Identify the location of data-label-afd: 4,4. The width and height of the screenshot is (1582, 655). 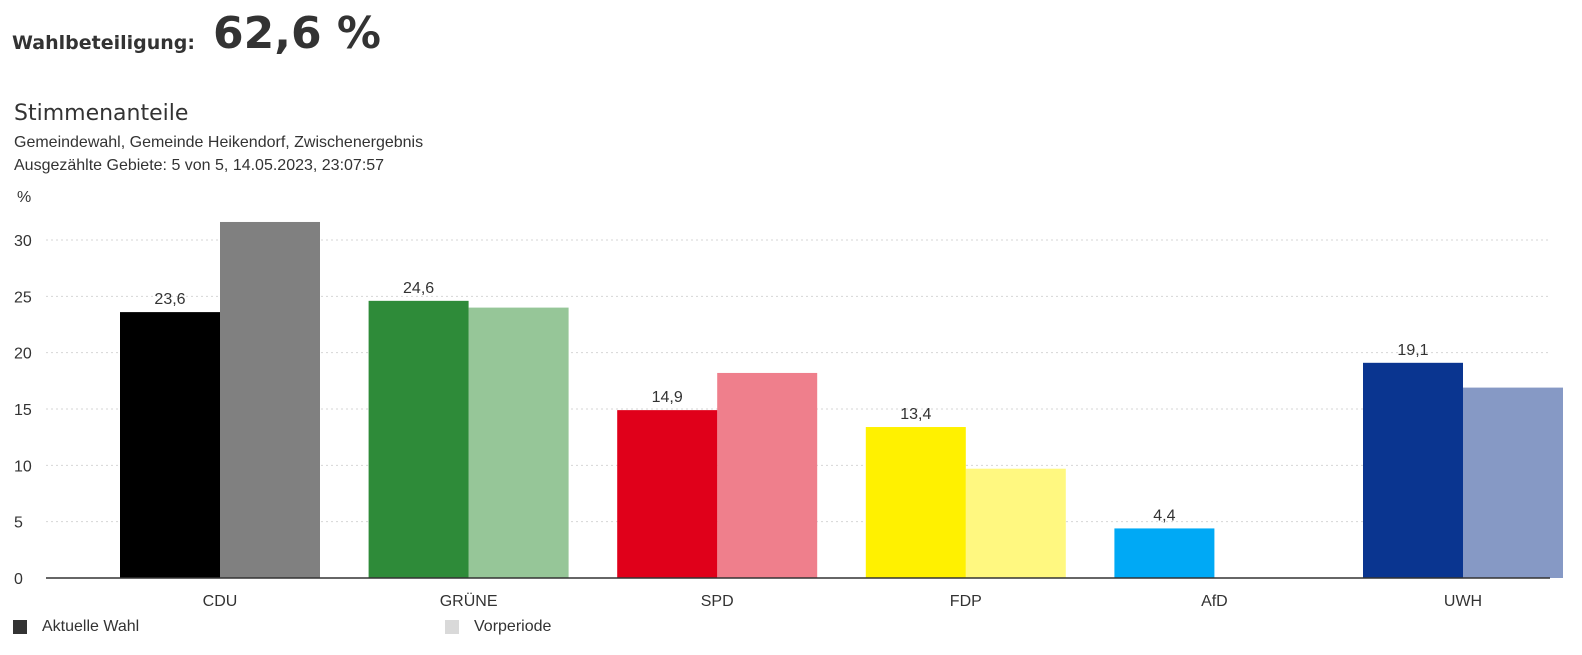
(1164, 515).